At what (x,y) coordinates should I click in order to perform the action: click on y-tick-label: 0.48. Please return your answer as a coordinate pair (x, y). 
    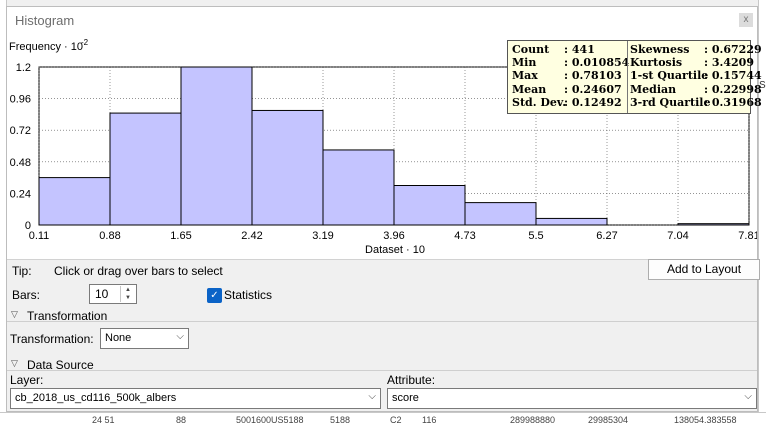
    Looking at the image, I should click on (20, 163).